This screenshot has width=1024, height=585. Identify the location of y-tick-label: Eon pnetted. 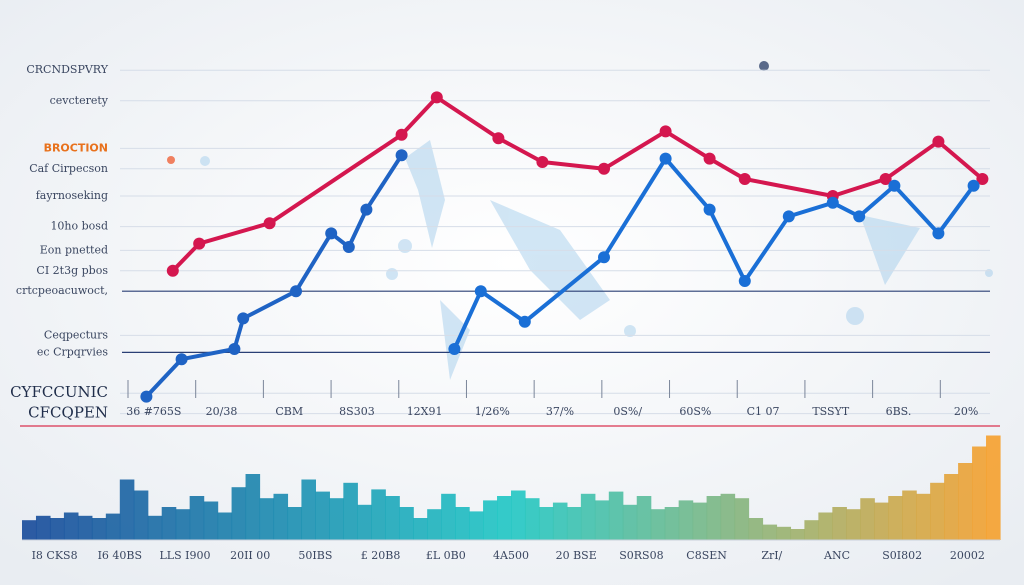
(74, 249).